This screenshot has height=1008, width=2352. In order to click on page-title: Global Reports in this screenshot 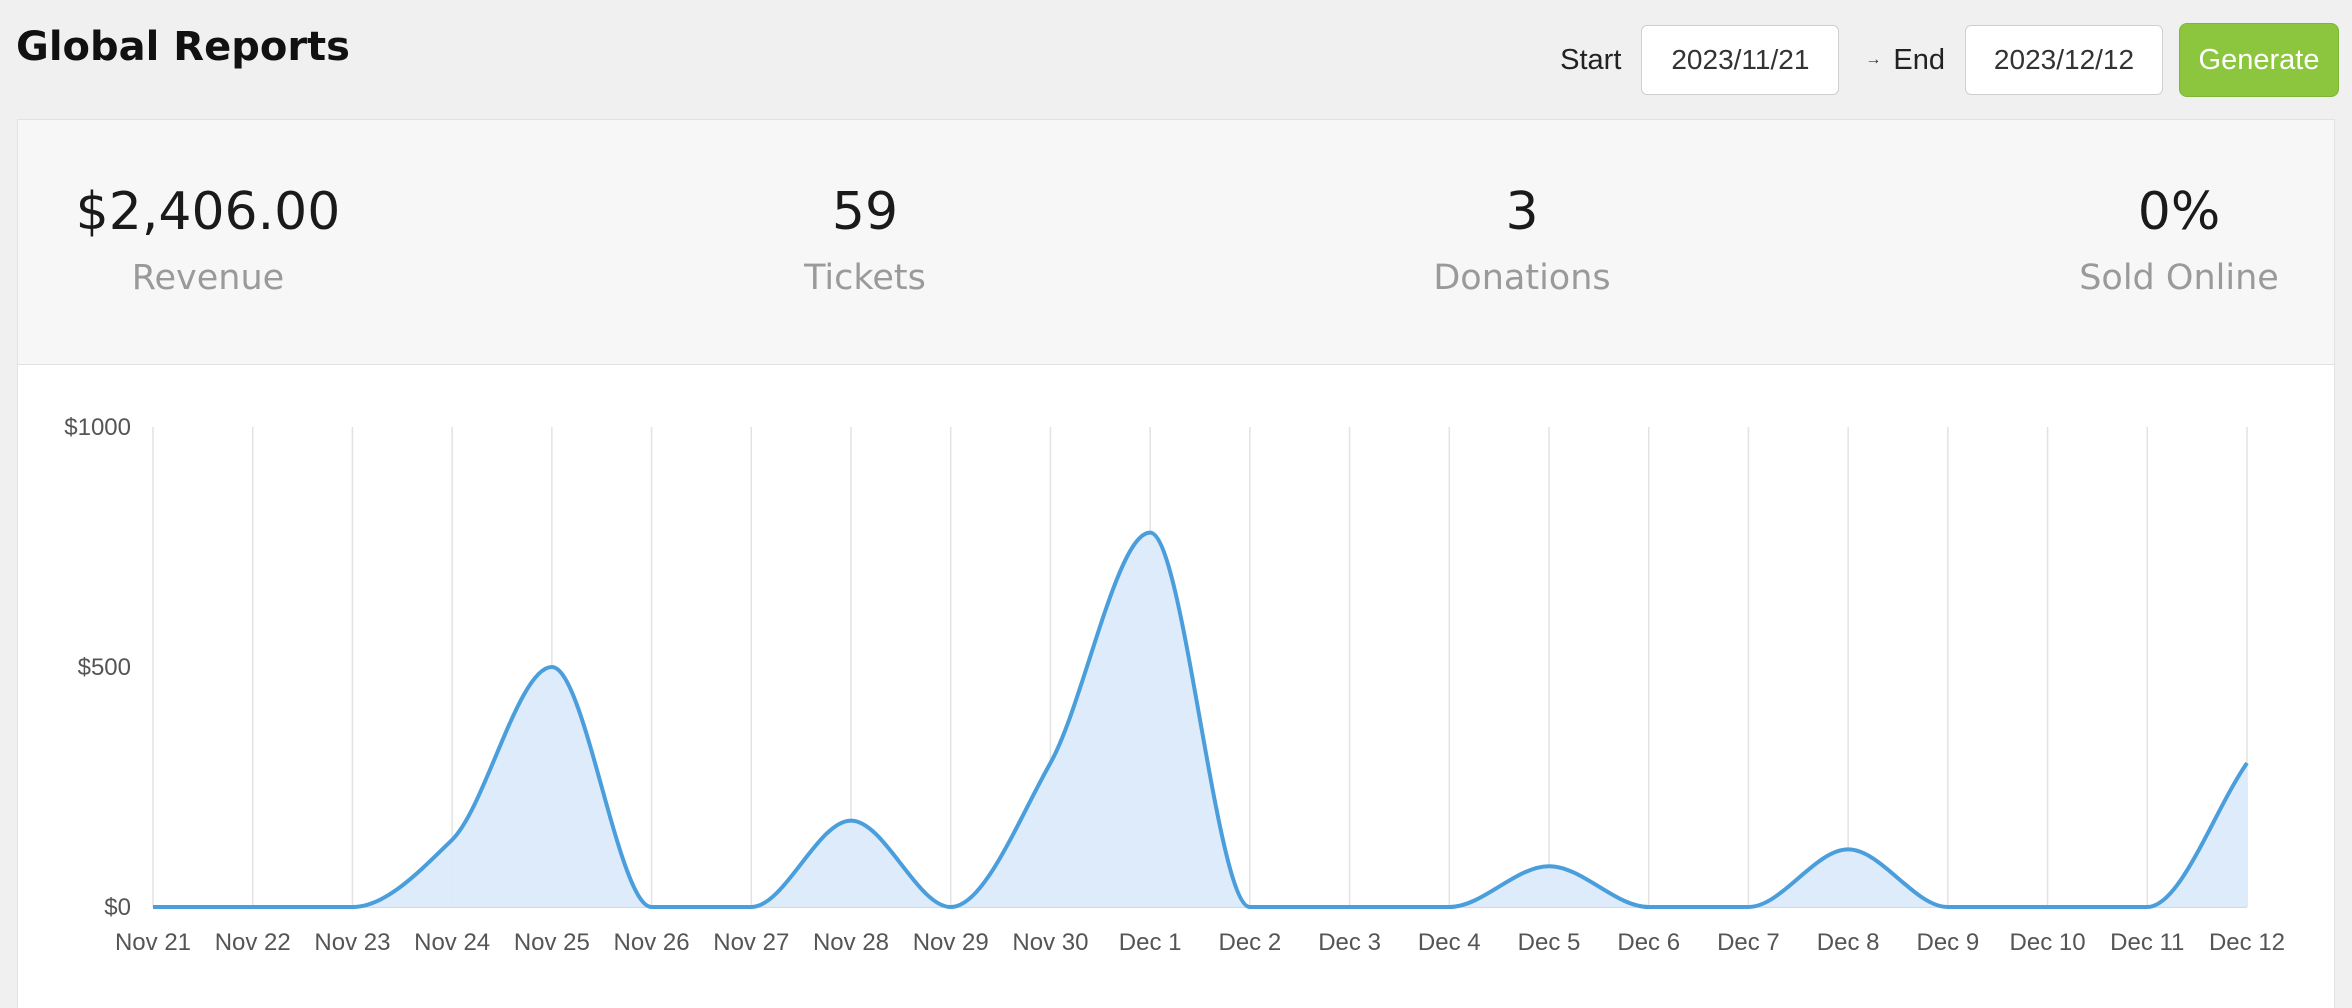, I will do `click(183, 47)`.